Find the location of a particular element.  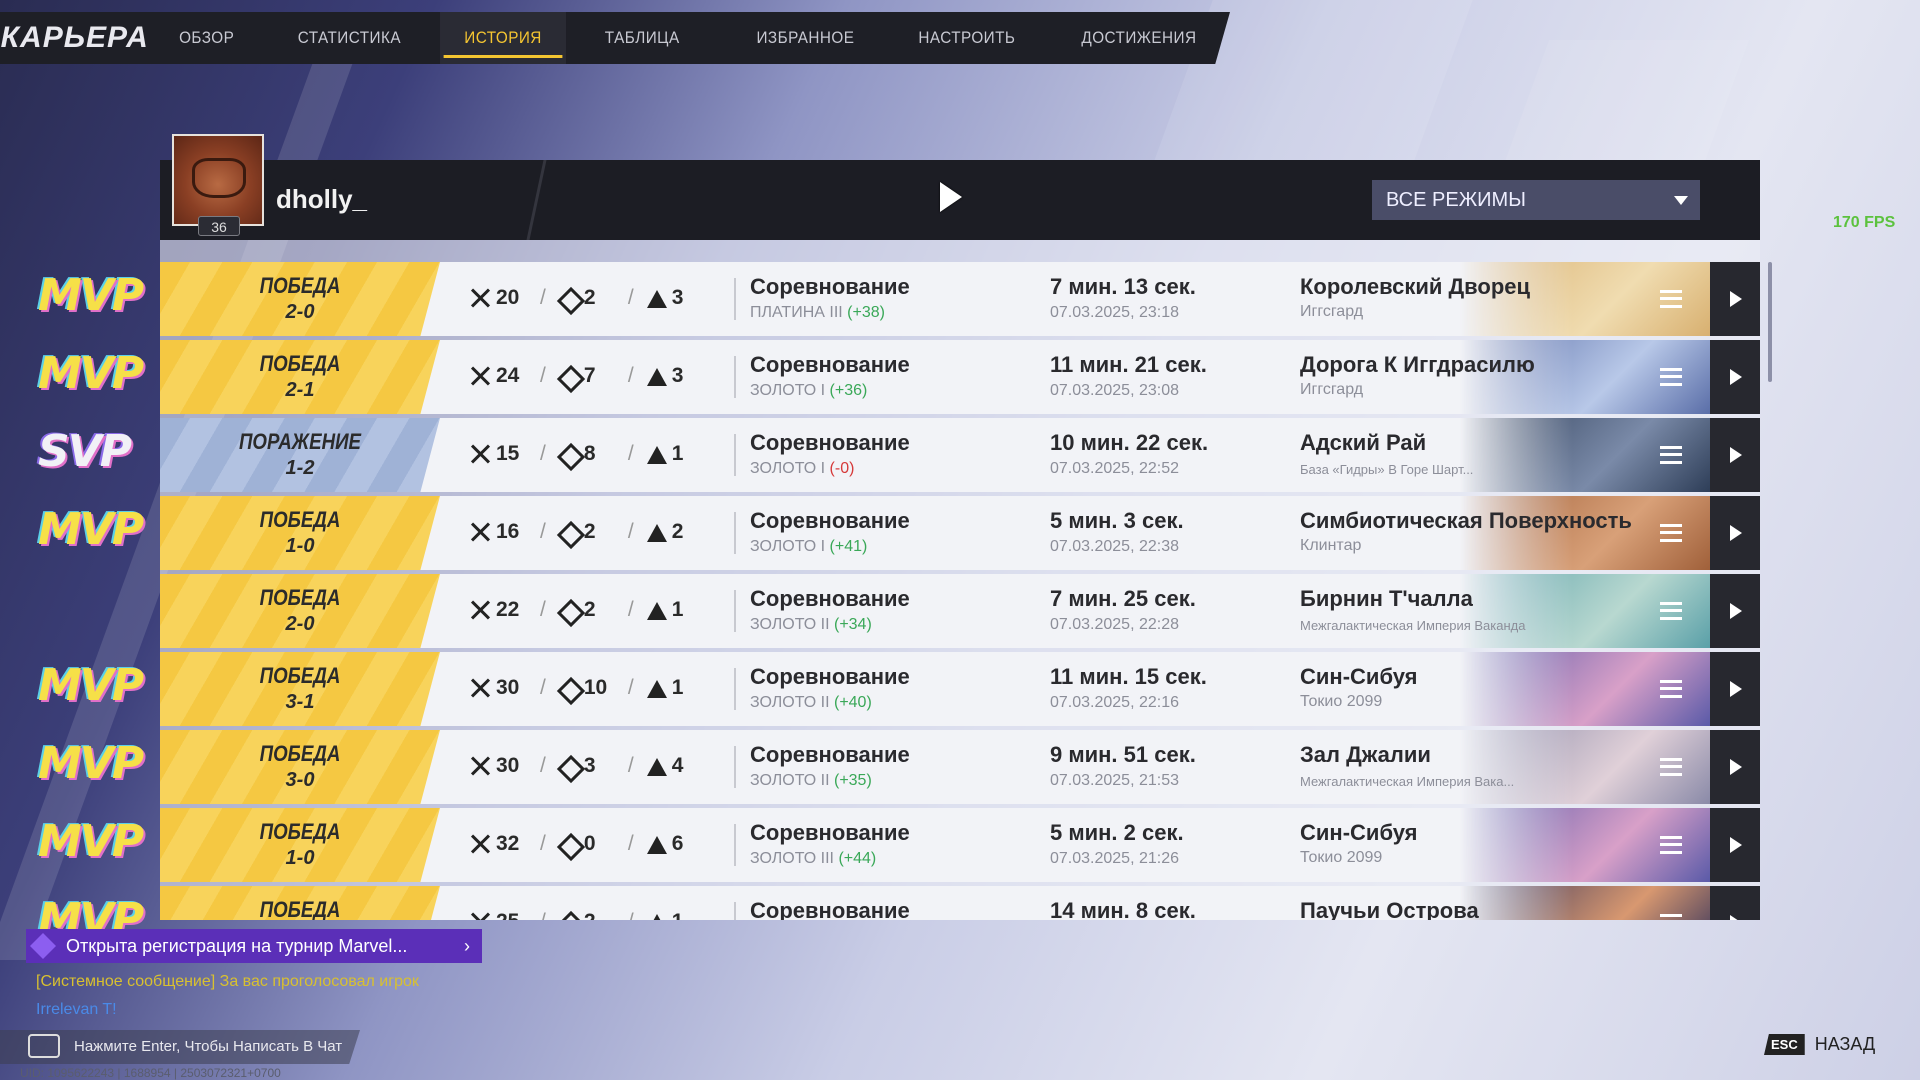

match-duration: 11 мин. 21 сек. is located at coordinates (1128, 364).